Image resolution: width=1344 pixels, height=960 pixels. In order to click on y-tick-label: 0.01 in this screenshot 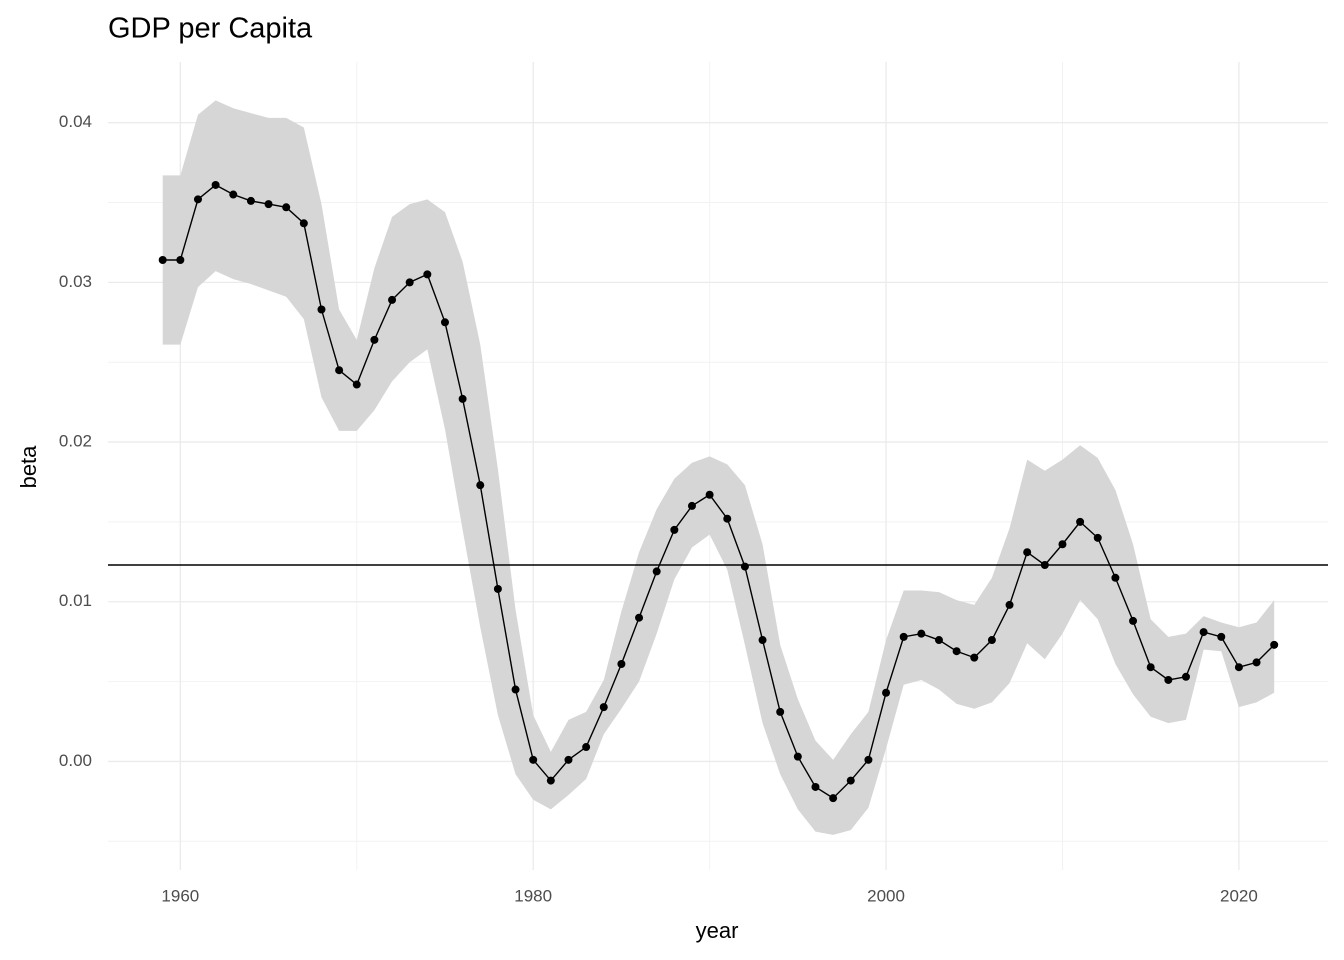, I will do `click(75, 600)`.